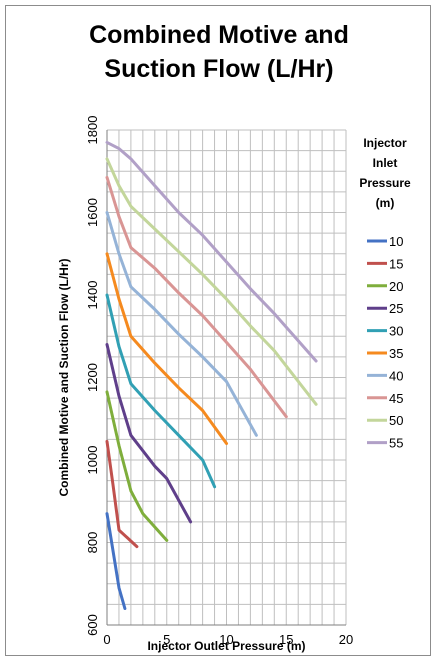 This screenshot has height=663, width=438. I want to click on x-tick-label: 10, so click(226, 639).